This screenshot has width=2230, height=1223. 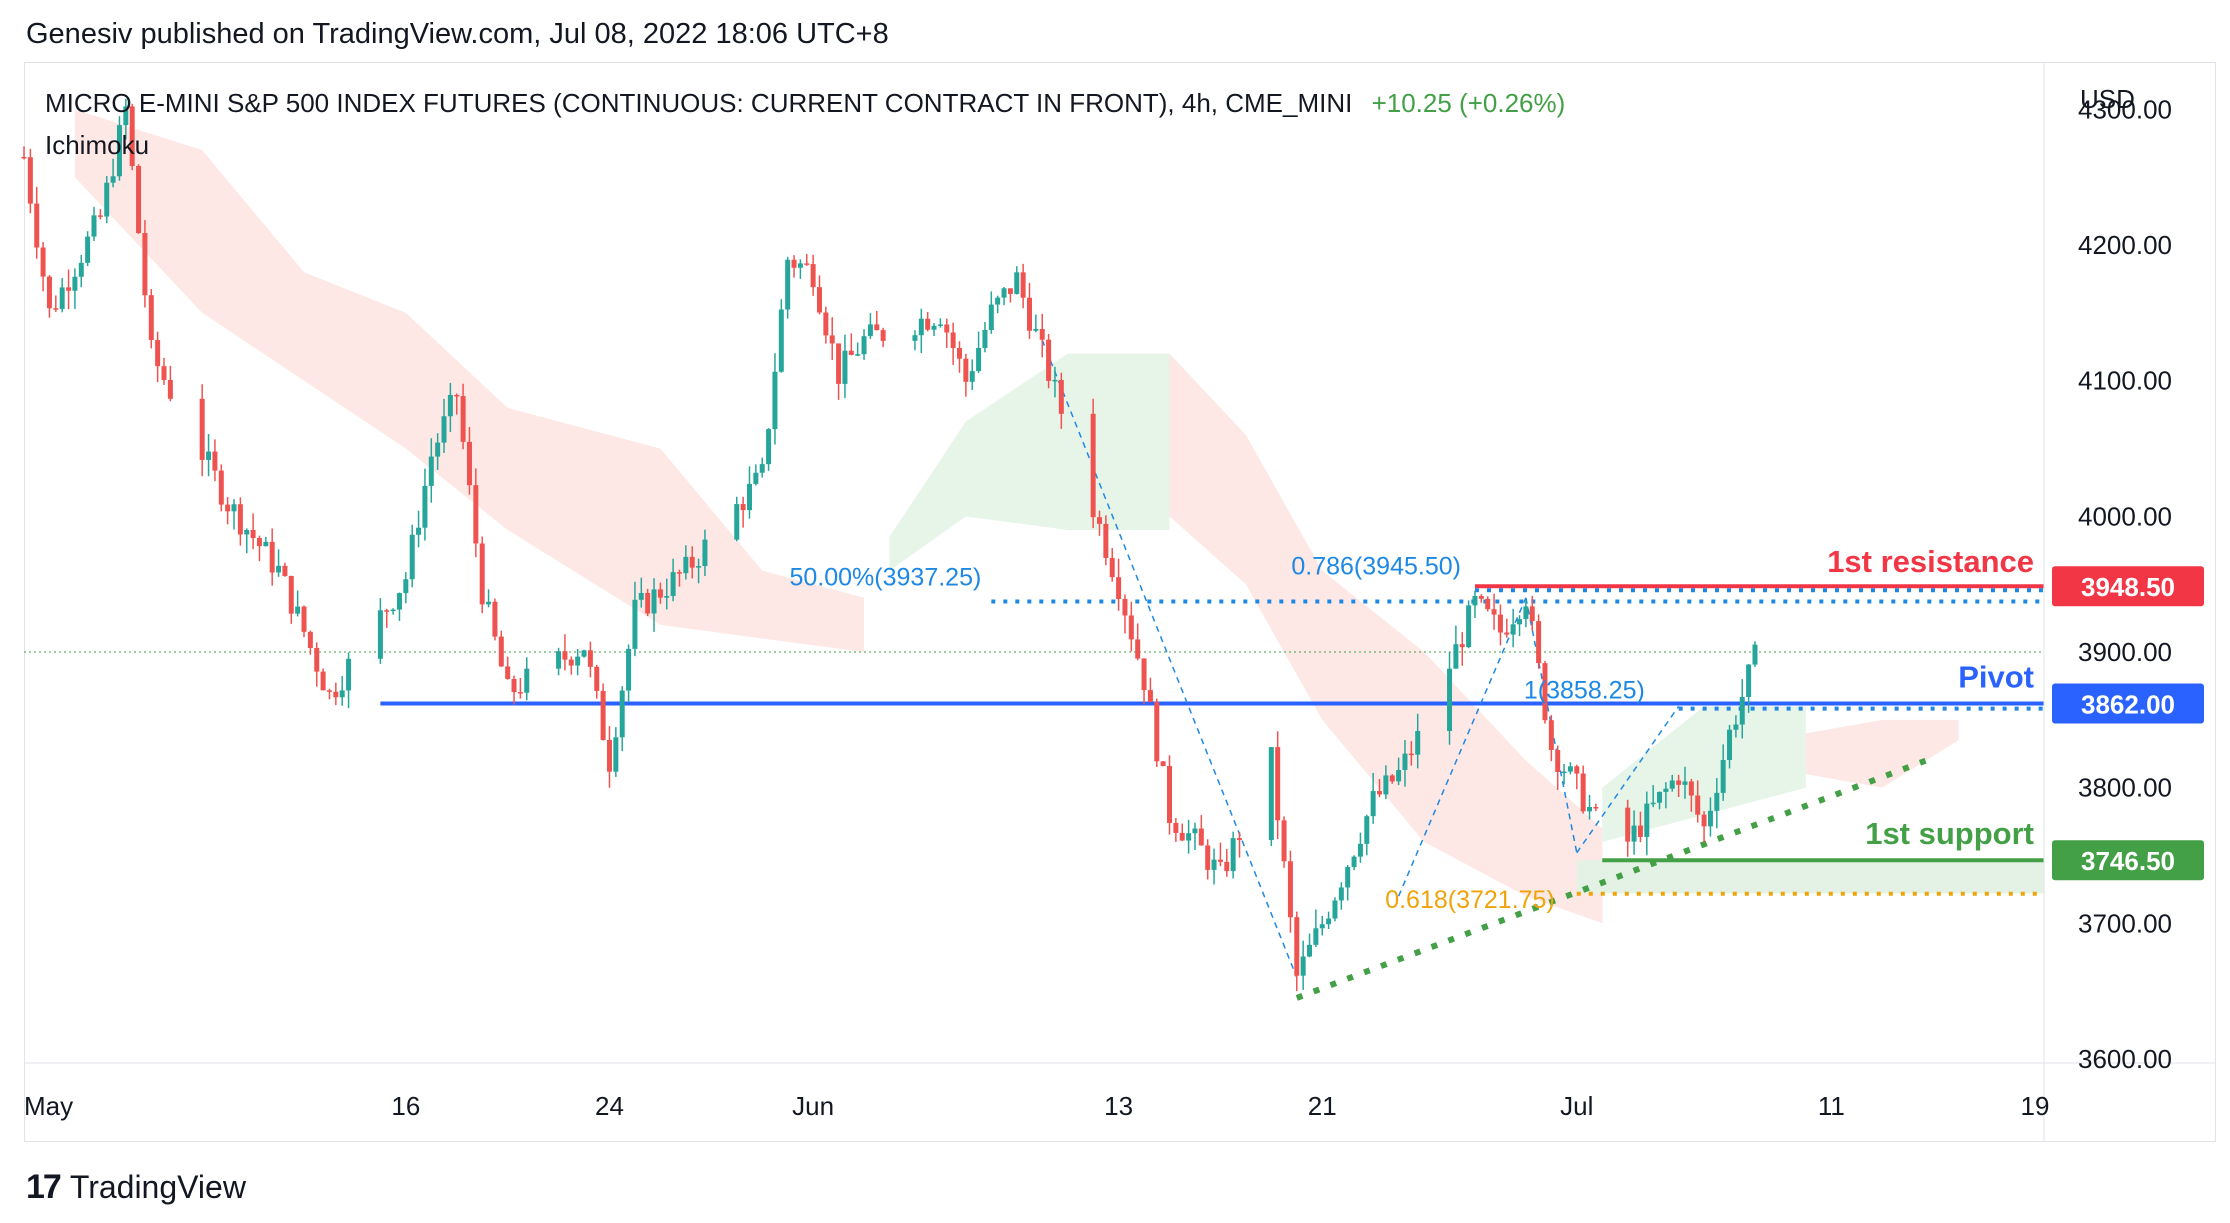 What do you see at coordinates (1584, 691) in the screenshot?
I see `fib-1-label: 1(3858.25)` at bounding box center [1584, 691].